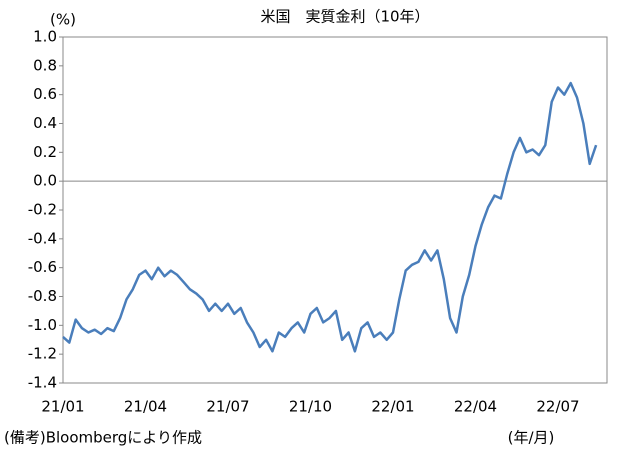 The height and width of the screenshot is (449, 639). I want to click on y-tick-label: -1.2, so click(42, 354).